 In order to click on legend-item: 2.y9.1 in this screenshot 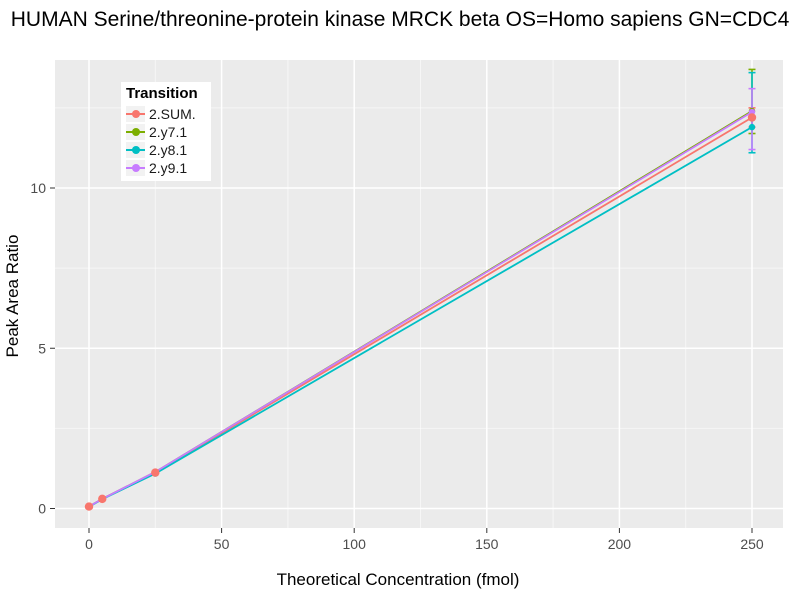, I will do `click(166, 168)`.